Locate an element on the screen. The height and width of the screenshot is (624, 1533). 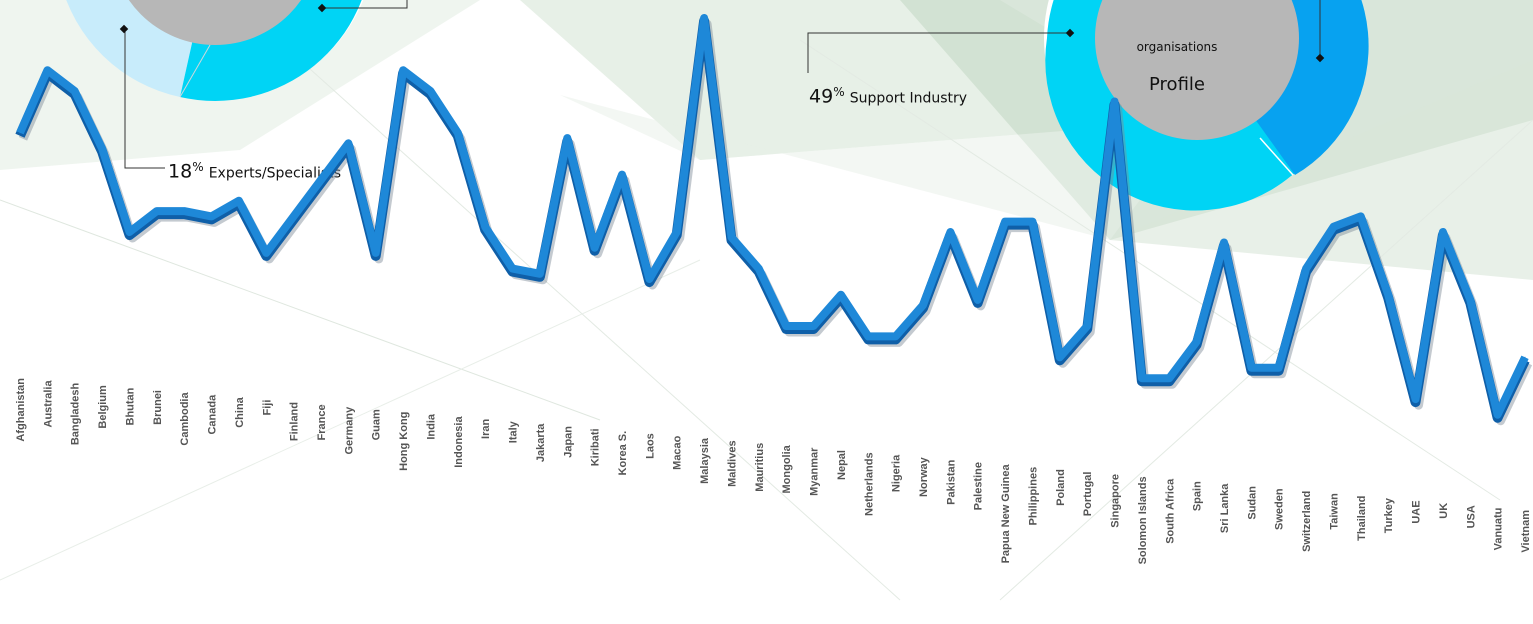
callout-experts-percent: % is located at coordinates (198, 167).